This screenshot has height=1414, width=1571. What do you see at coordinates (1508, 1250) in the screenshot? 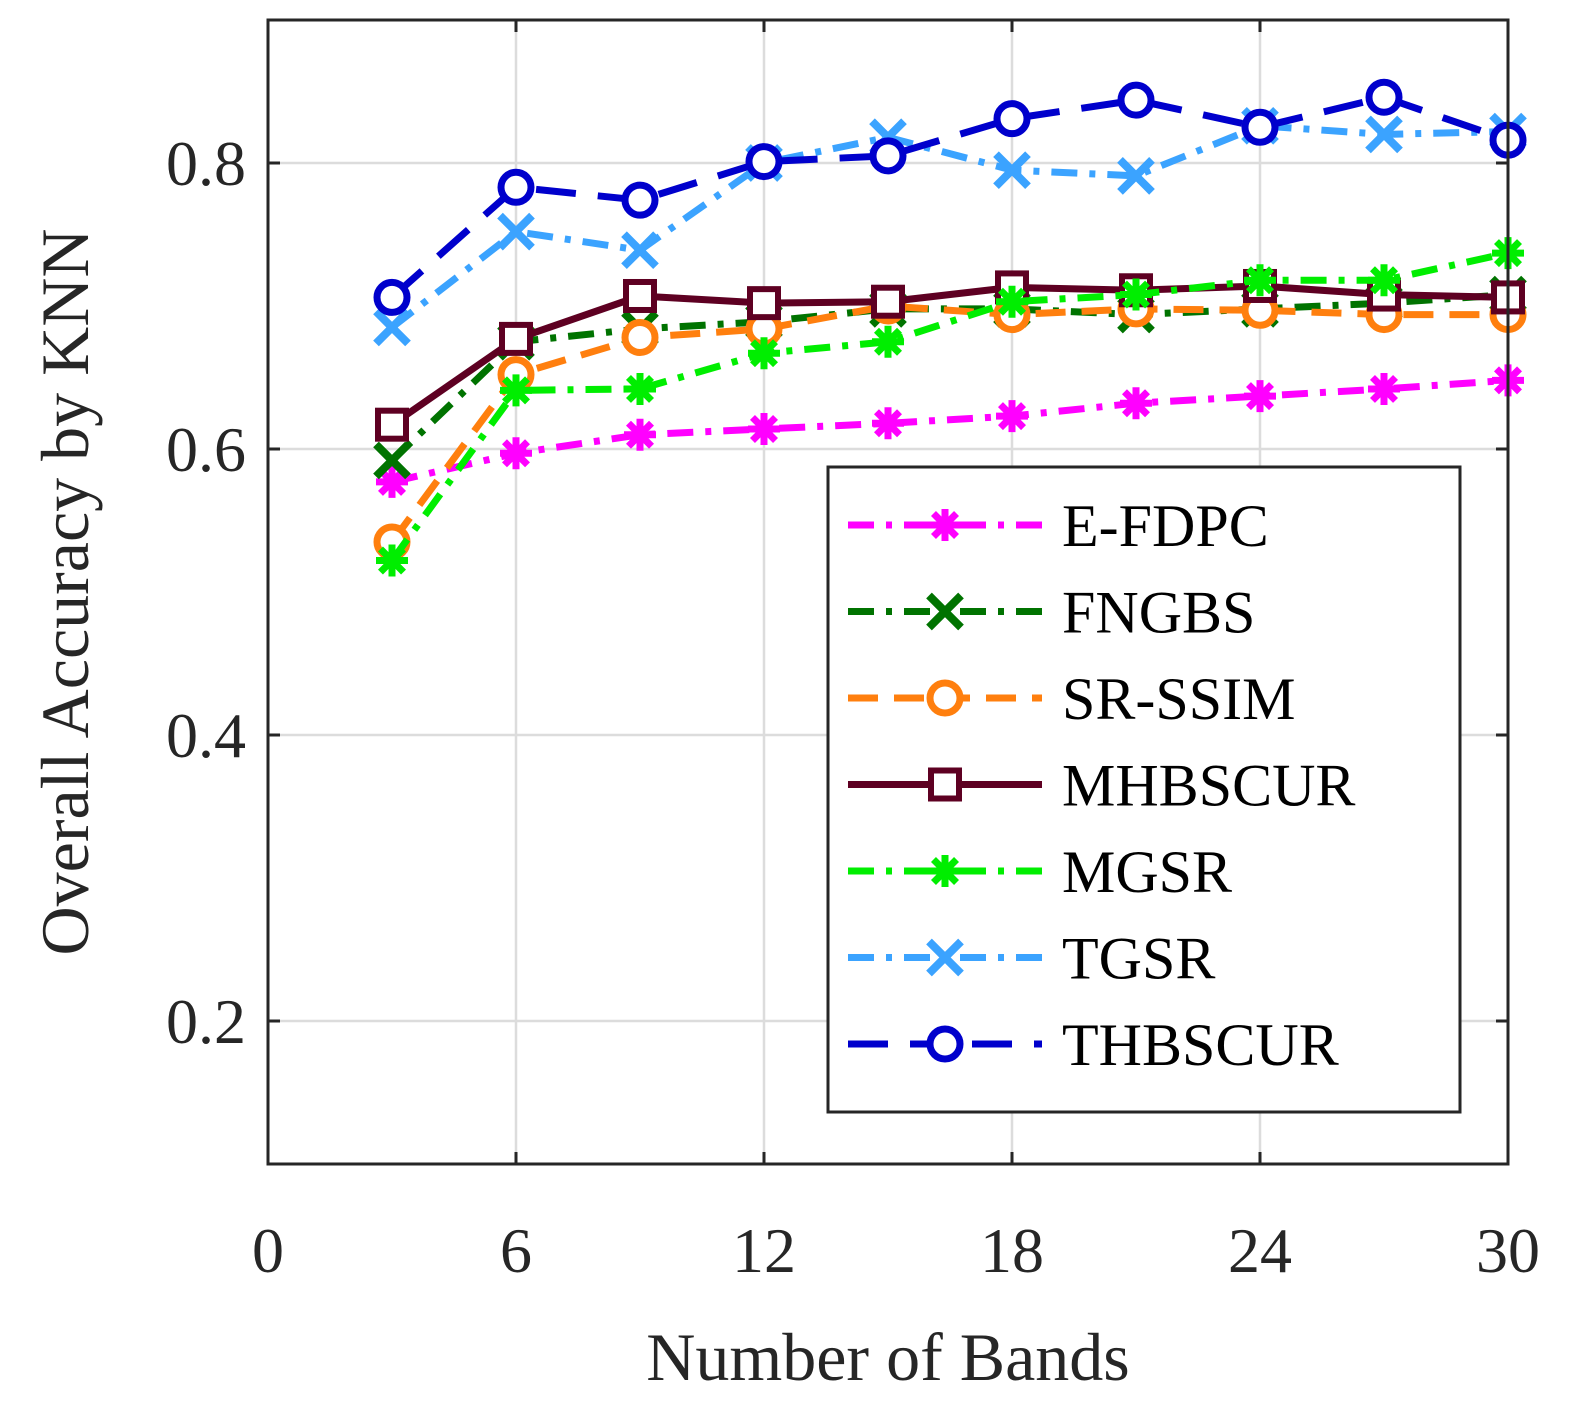
I see `x-tick-label: 30` at bounding box center [1508, 1250].